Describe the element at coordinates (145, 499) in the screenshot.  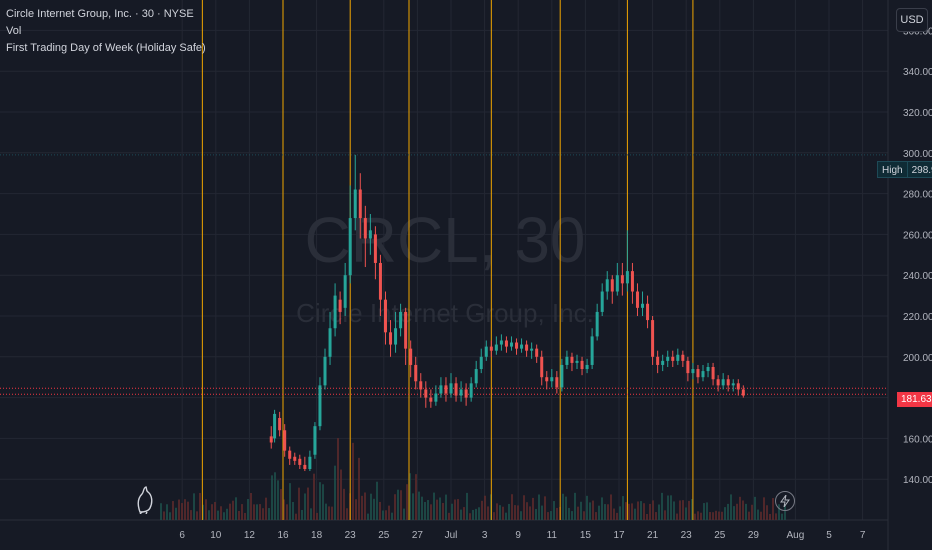
I see `tradingview-logo-icon` at that location.